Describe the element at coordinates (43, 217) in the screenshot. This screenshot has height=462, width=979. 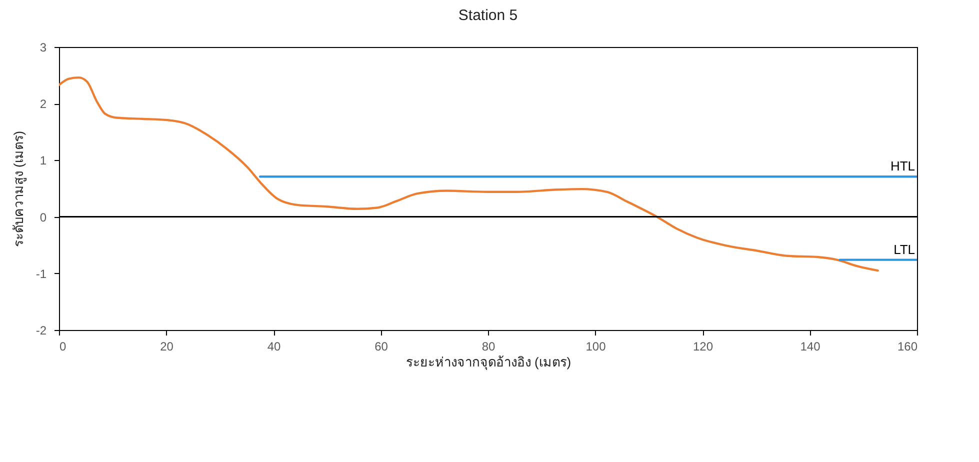
I see `y-tick-label: 0` at that location.